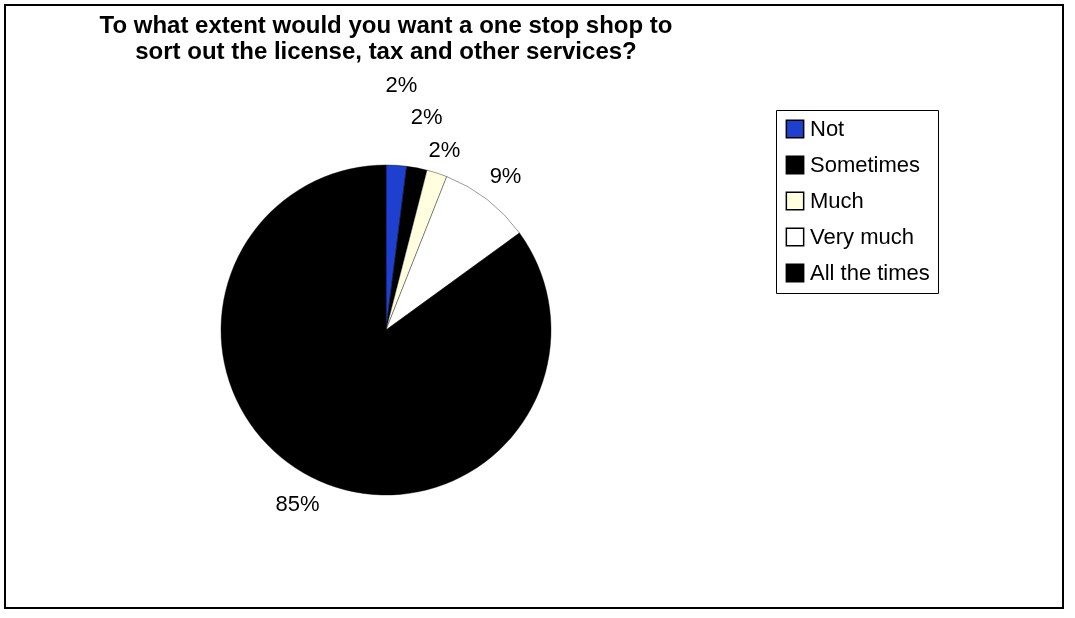 The height and width of the screenshot is (618, 1075). What do you see at coordinates (870, 272) in the screenshot?
I see `legend-label: All the times` at bounding box center [870, 272].